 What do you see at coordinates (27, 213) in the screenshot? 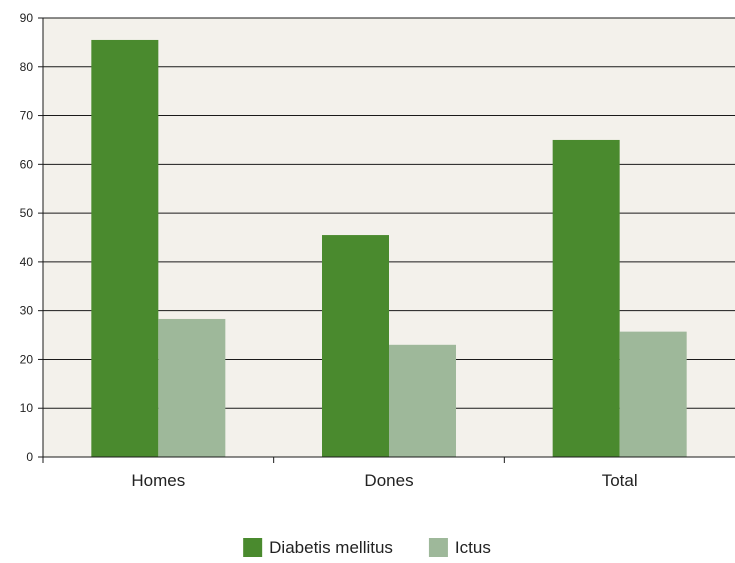
I see `y-tick-label: 50` at bounding box center [27, 213].